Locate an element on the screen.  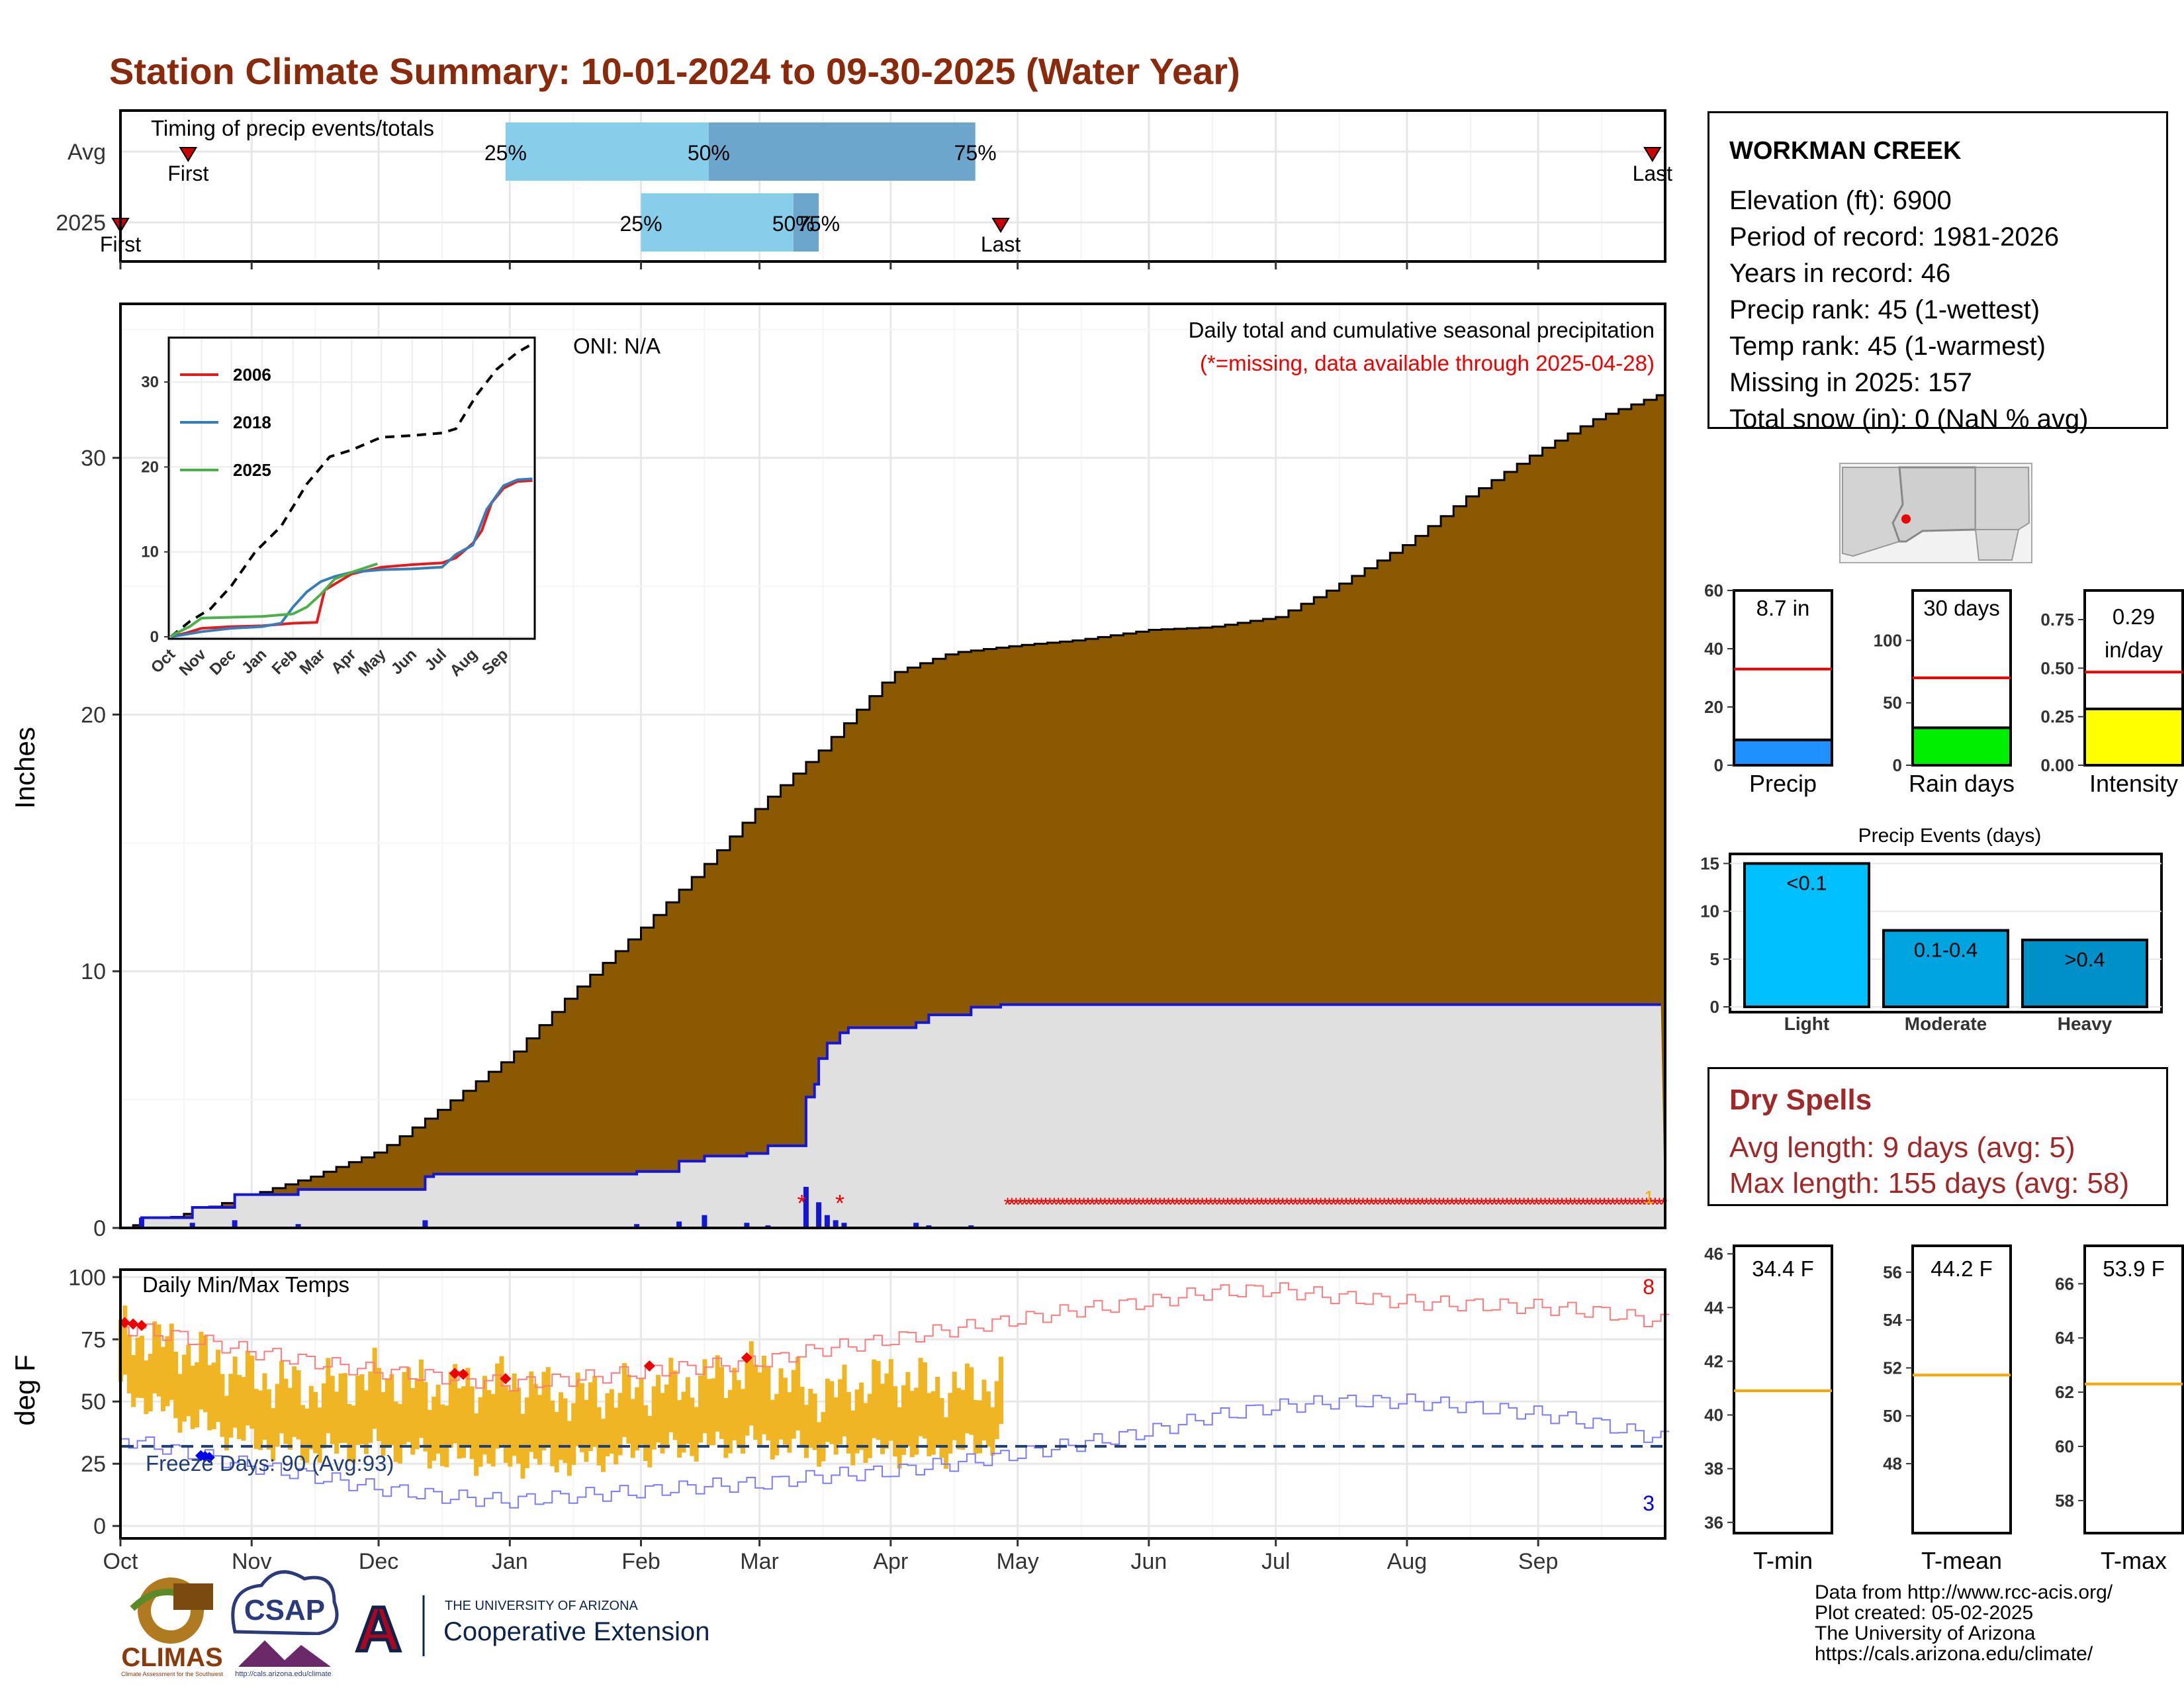
gauge-category-label: Intensity is located at coordinates (2133, 783).